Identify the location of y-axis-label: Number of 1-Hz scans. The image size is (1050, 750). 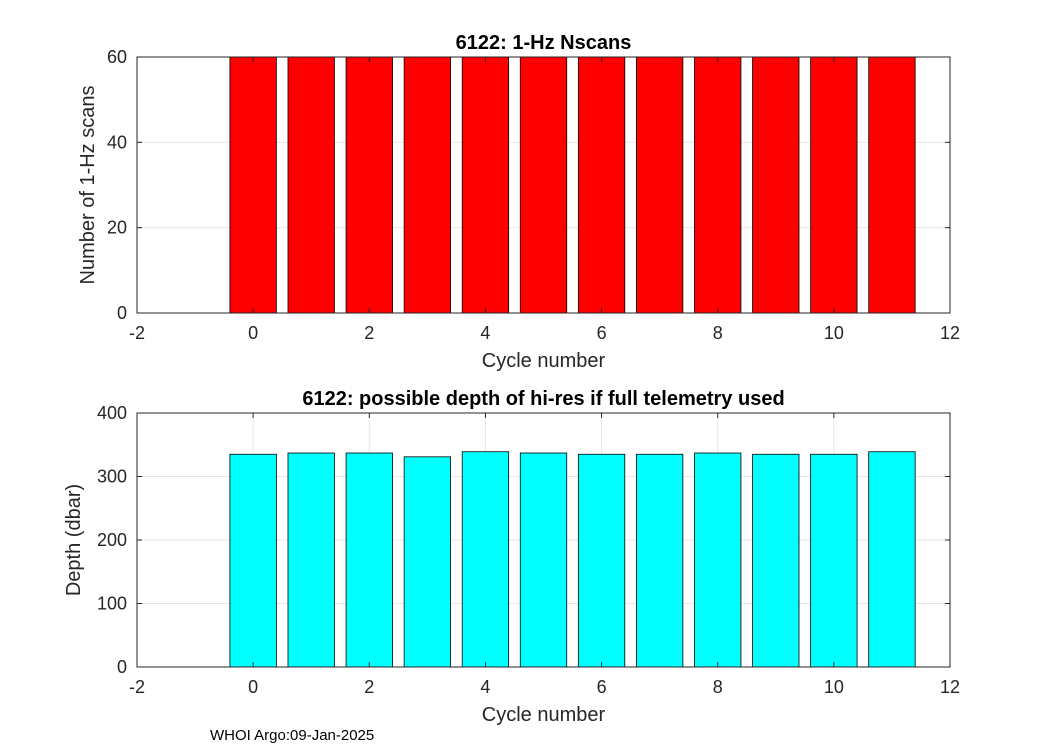
(88, 185).